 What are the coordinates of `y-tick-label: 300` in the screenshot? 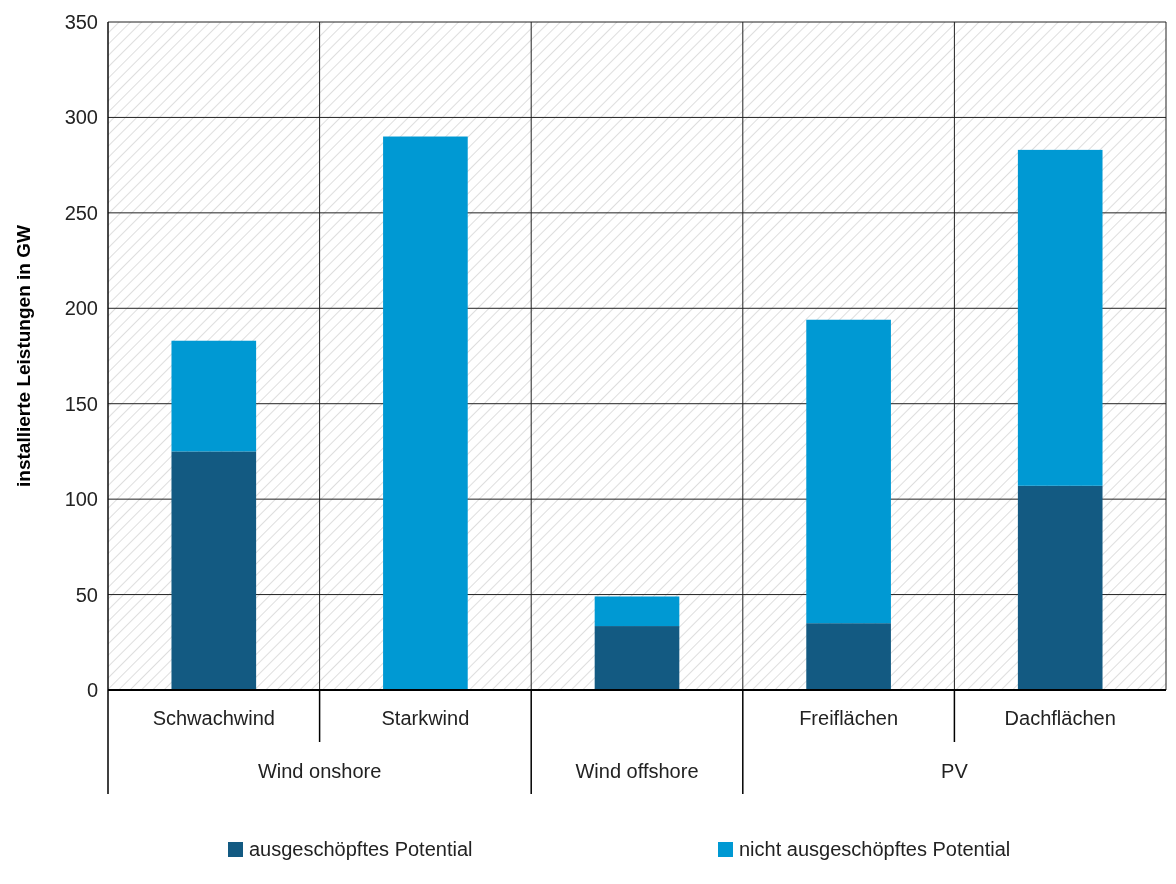 It's located at (81, 117).